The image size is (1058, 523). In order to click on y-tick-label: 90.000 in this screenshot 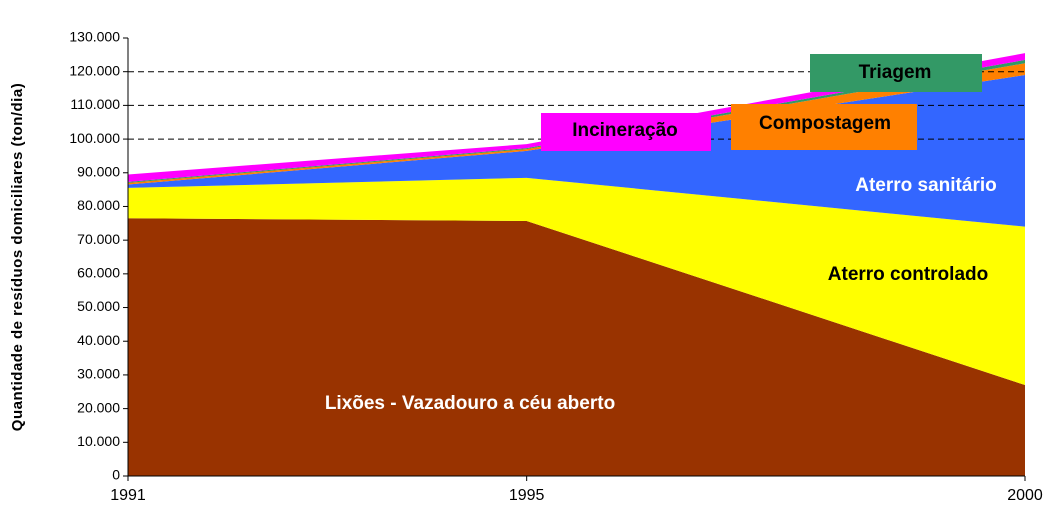, I will do `click(98, 171)`.